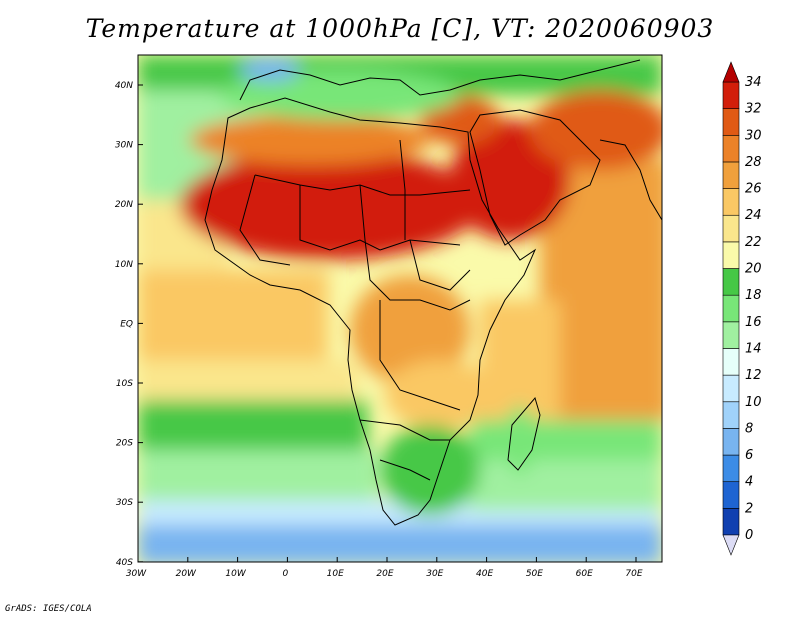  What do you see at coordinates (434, 574) in the screenshot?
I see `lon-label: 30E` at bounding box center [434, 574].